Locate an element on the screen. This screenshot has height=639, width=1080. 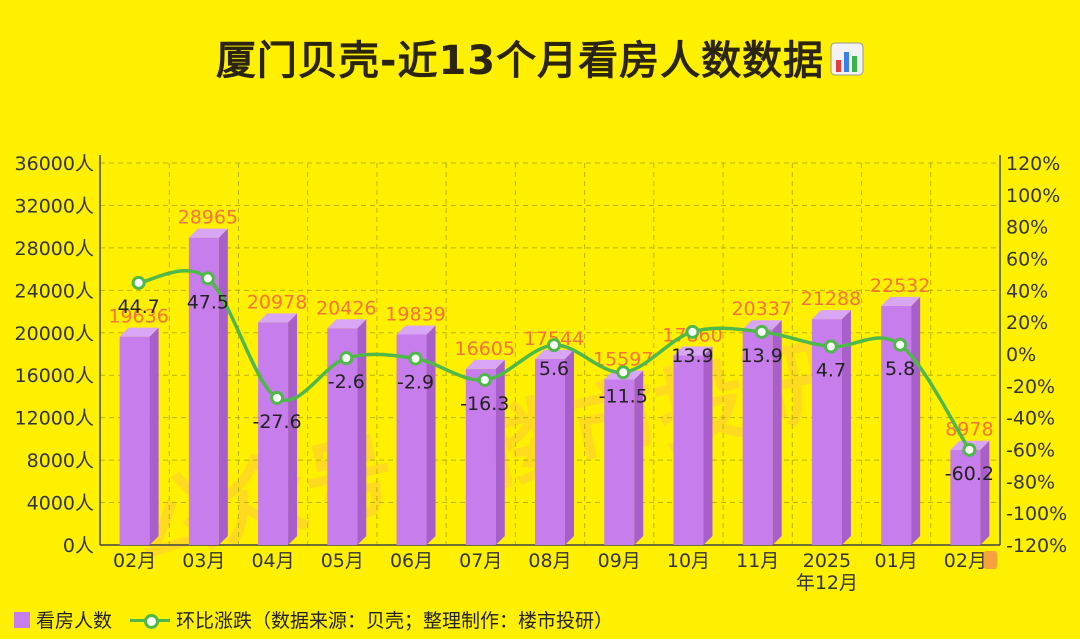
x-tick-label: 04月 is located at coordinates (272, 561).